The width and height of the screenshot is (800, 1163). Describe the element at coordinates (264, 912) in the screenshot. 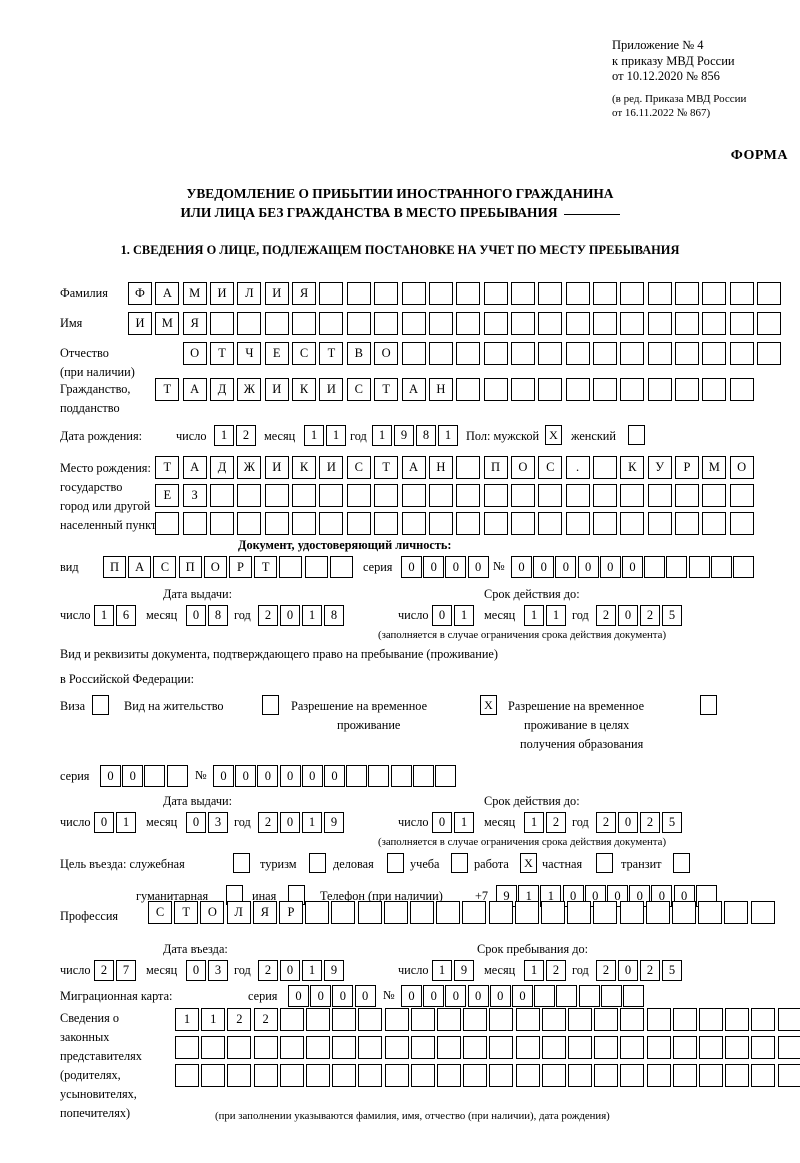

I see `profession-cell-5: Я` at that location.